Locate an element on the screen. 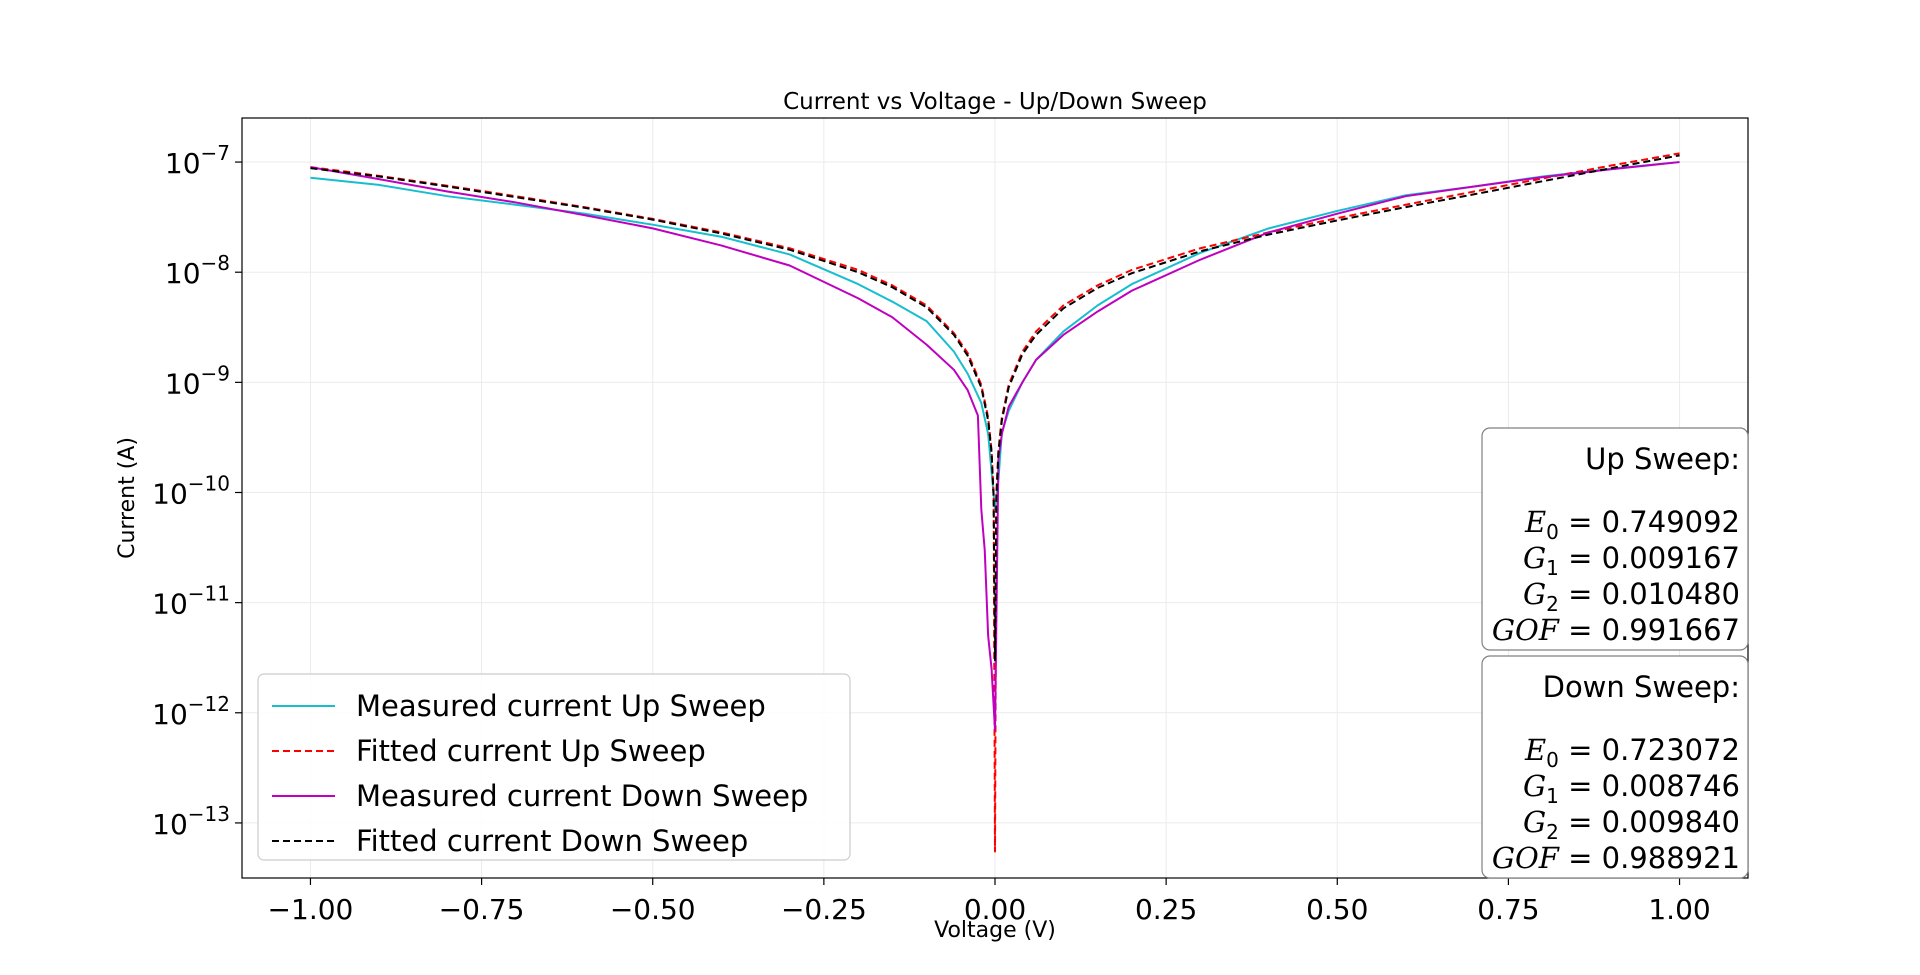 This screenshot has width=1920, height=975. x-tick-label: −0.75 is located at coordinates (482, 909).